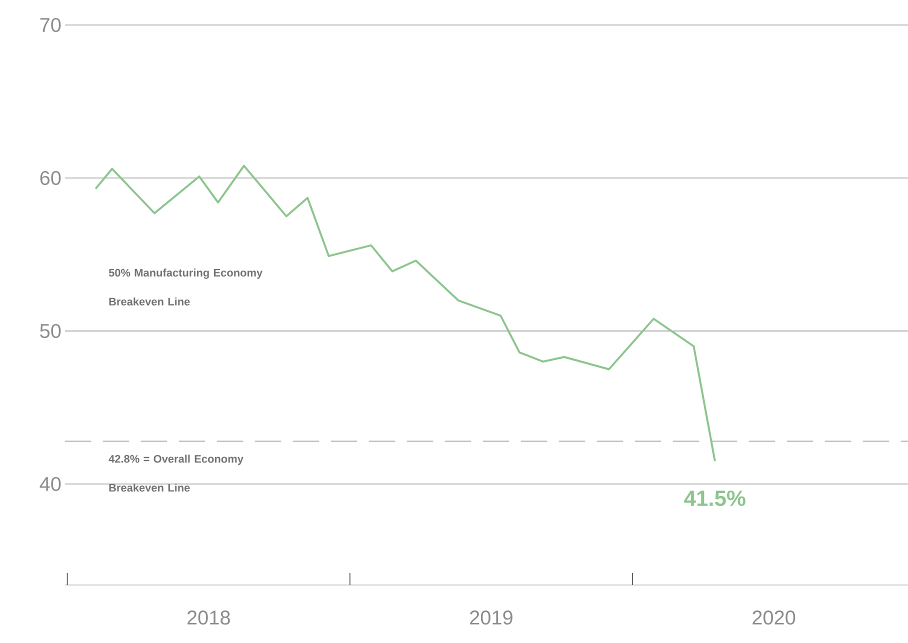  What do you see at coordinates (50, 25) in the screenshot?
I see `y-tick-label: 70` at bounding box center [50, 25].